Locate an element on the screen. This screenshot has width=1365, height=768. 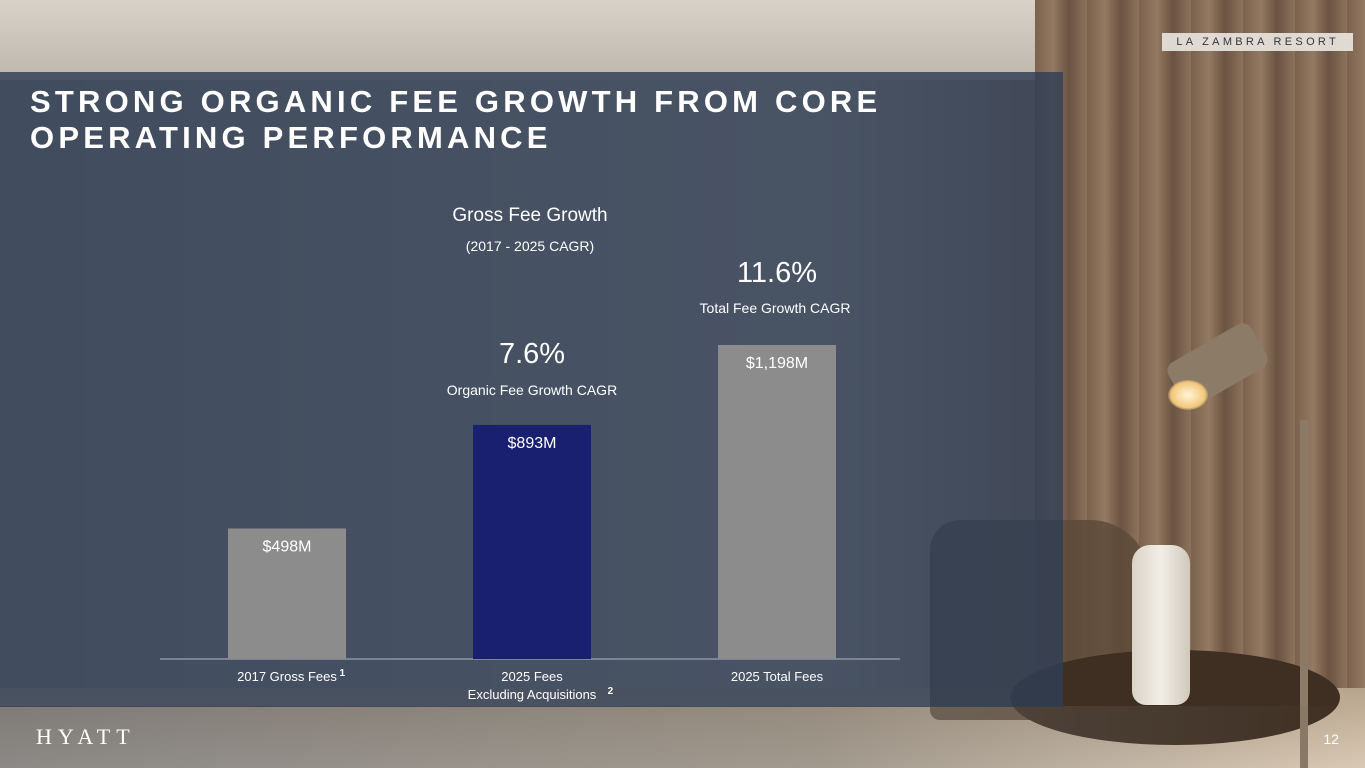
total-cagr-value: 11.6% is located at coordinates (777, 273).